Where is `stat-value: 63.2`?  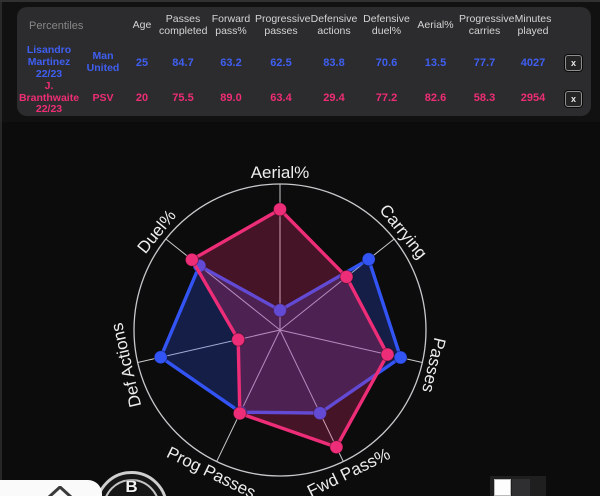
stat-value: 63.2 is located at coordinates (231, 62).